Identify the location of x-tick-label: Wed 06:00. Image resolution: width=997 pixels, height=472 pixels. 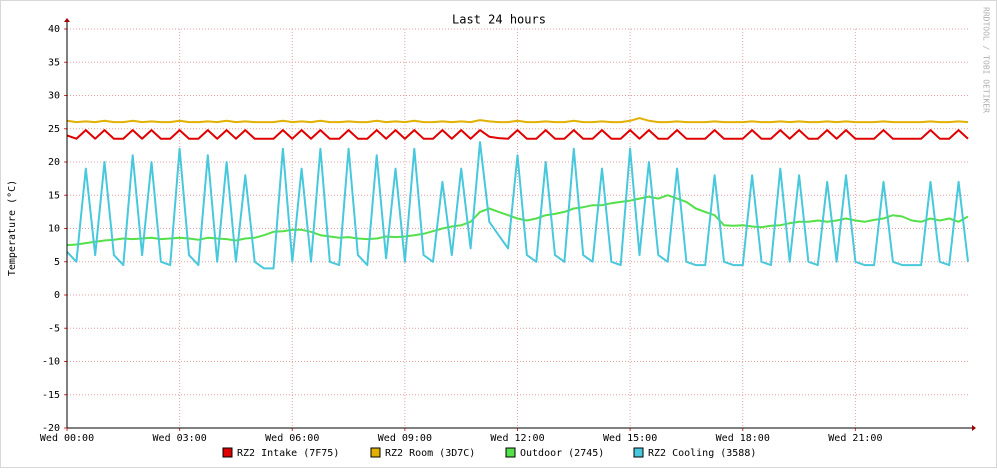
(292, 438).